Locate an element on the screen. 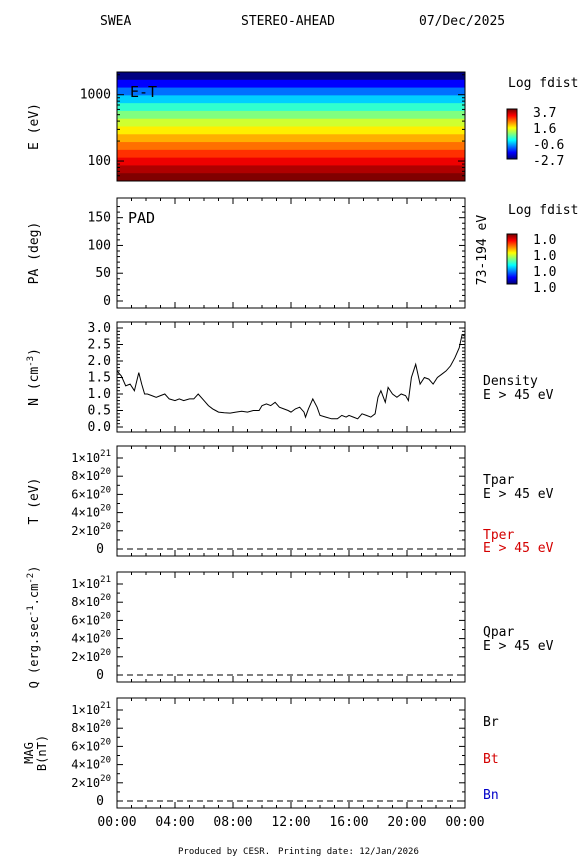 The height and width of the screenshot is (864, 584). colorbar-frame-pad is located at coordinates (512, 259).